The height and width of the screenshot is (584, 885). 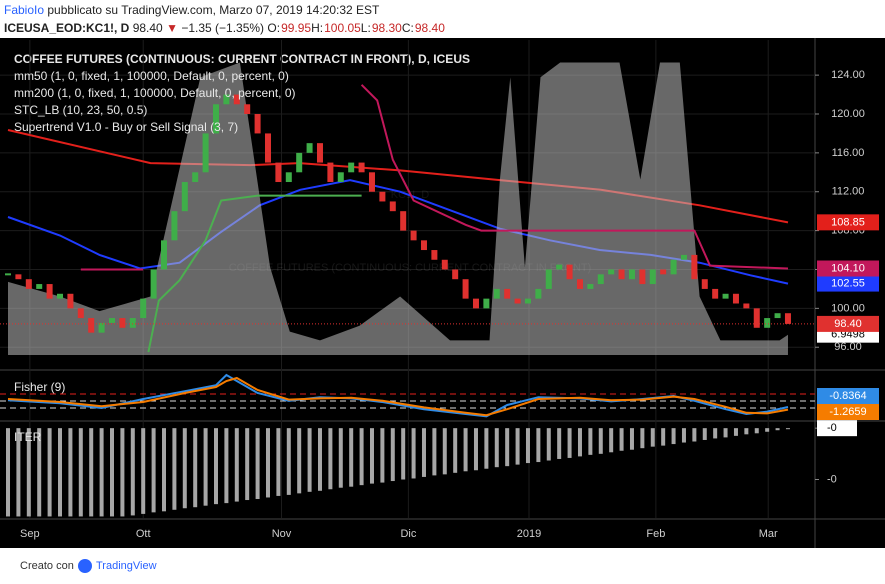 What do you see at coordinates (430, 28) in the screenshot?
I see `quote-value: 98.40` at bounding box center [430, 28].